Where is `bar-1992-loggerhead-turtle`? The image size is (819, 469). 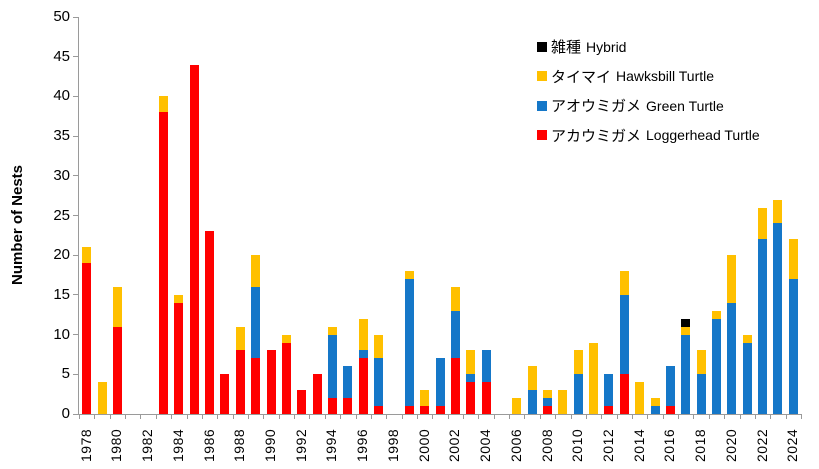
bar-1992-loggerhead-turtle is located at coordinates (302, 402).